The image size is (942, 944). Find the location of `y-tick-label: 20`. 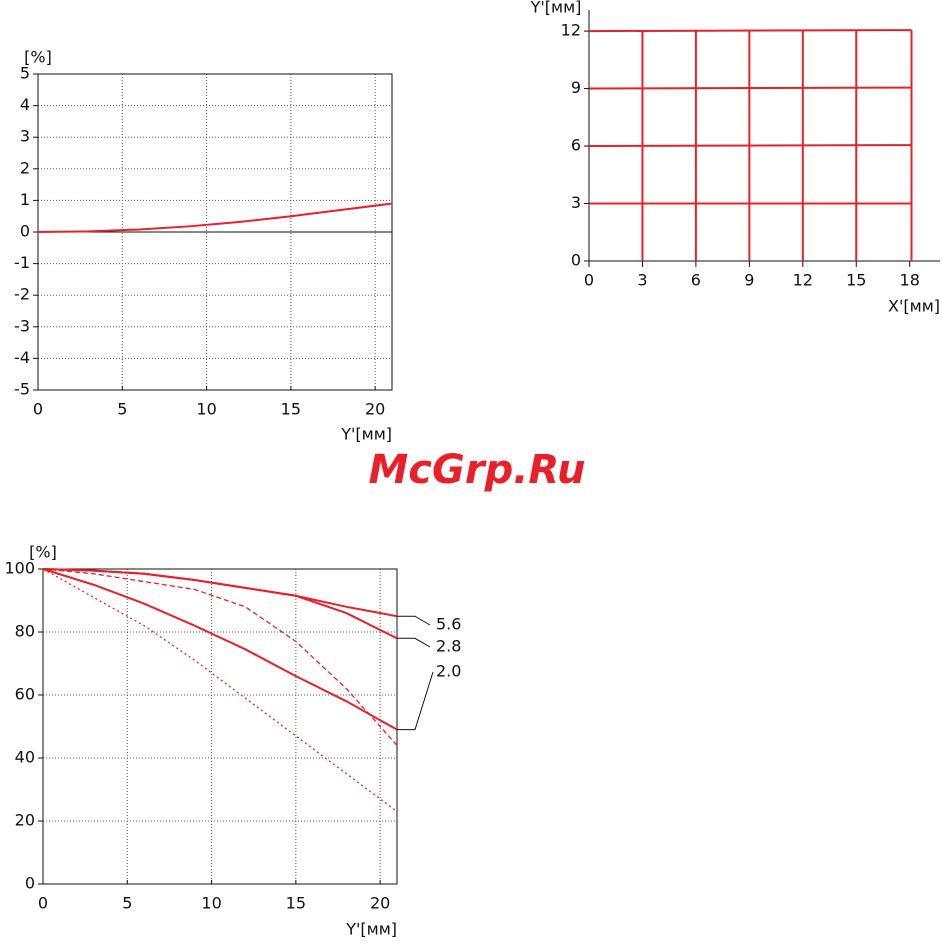

y-tick-label: 20 is located at coordinates (25, 820).